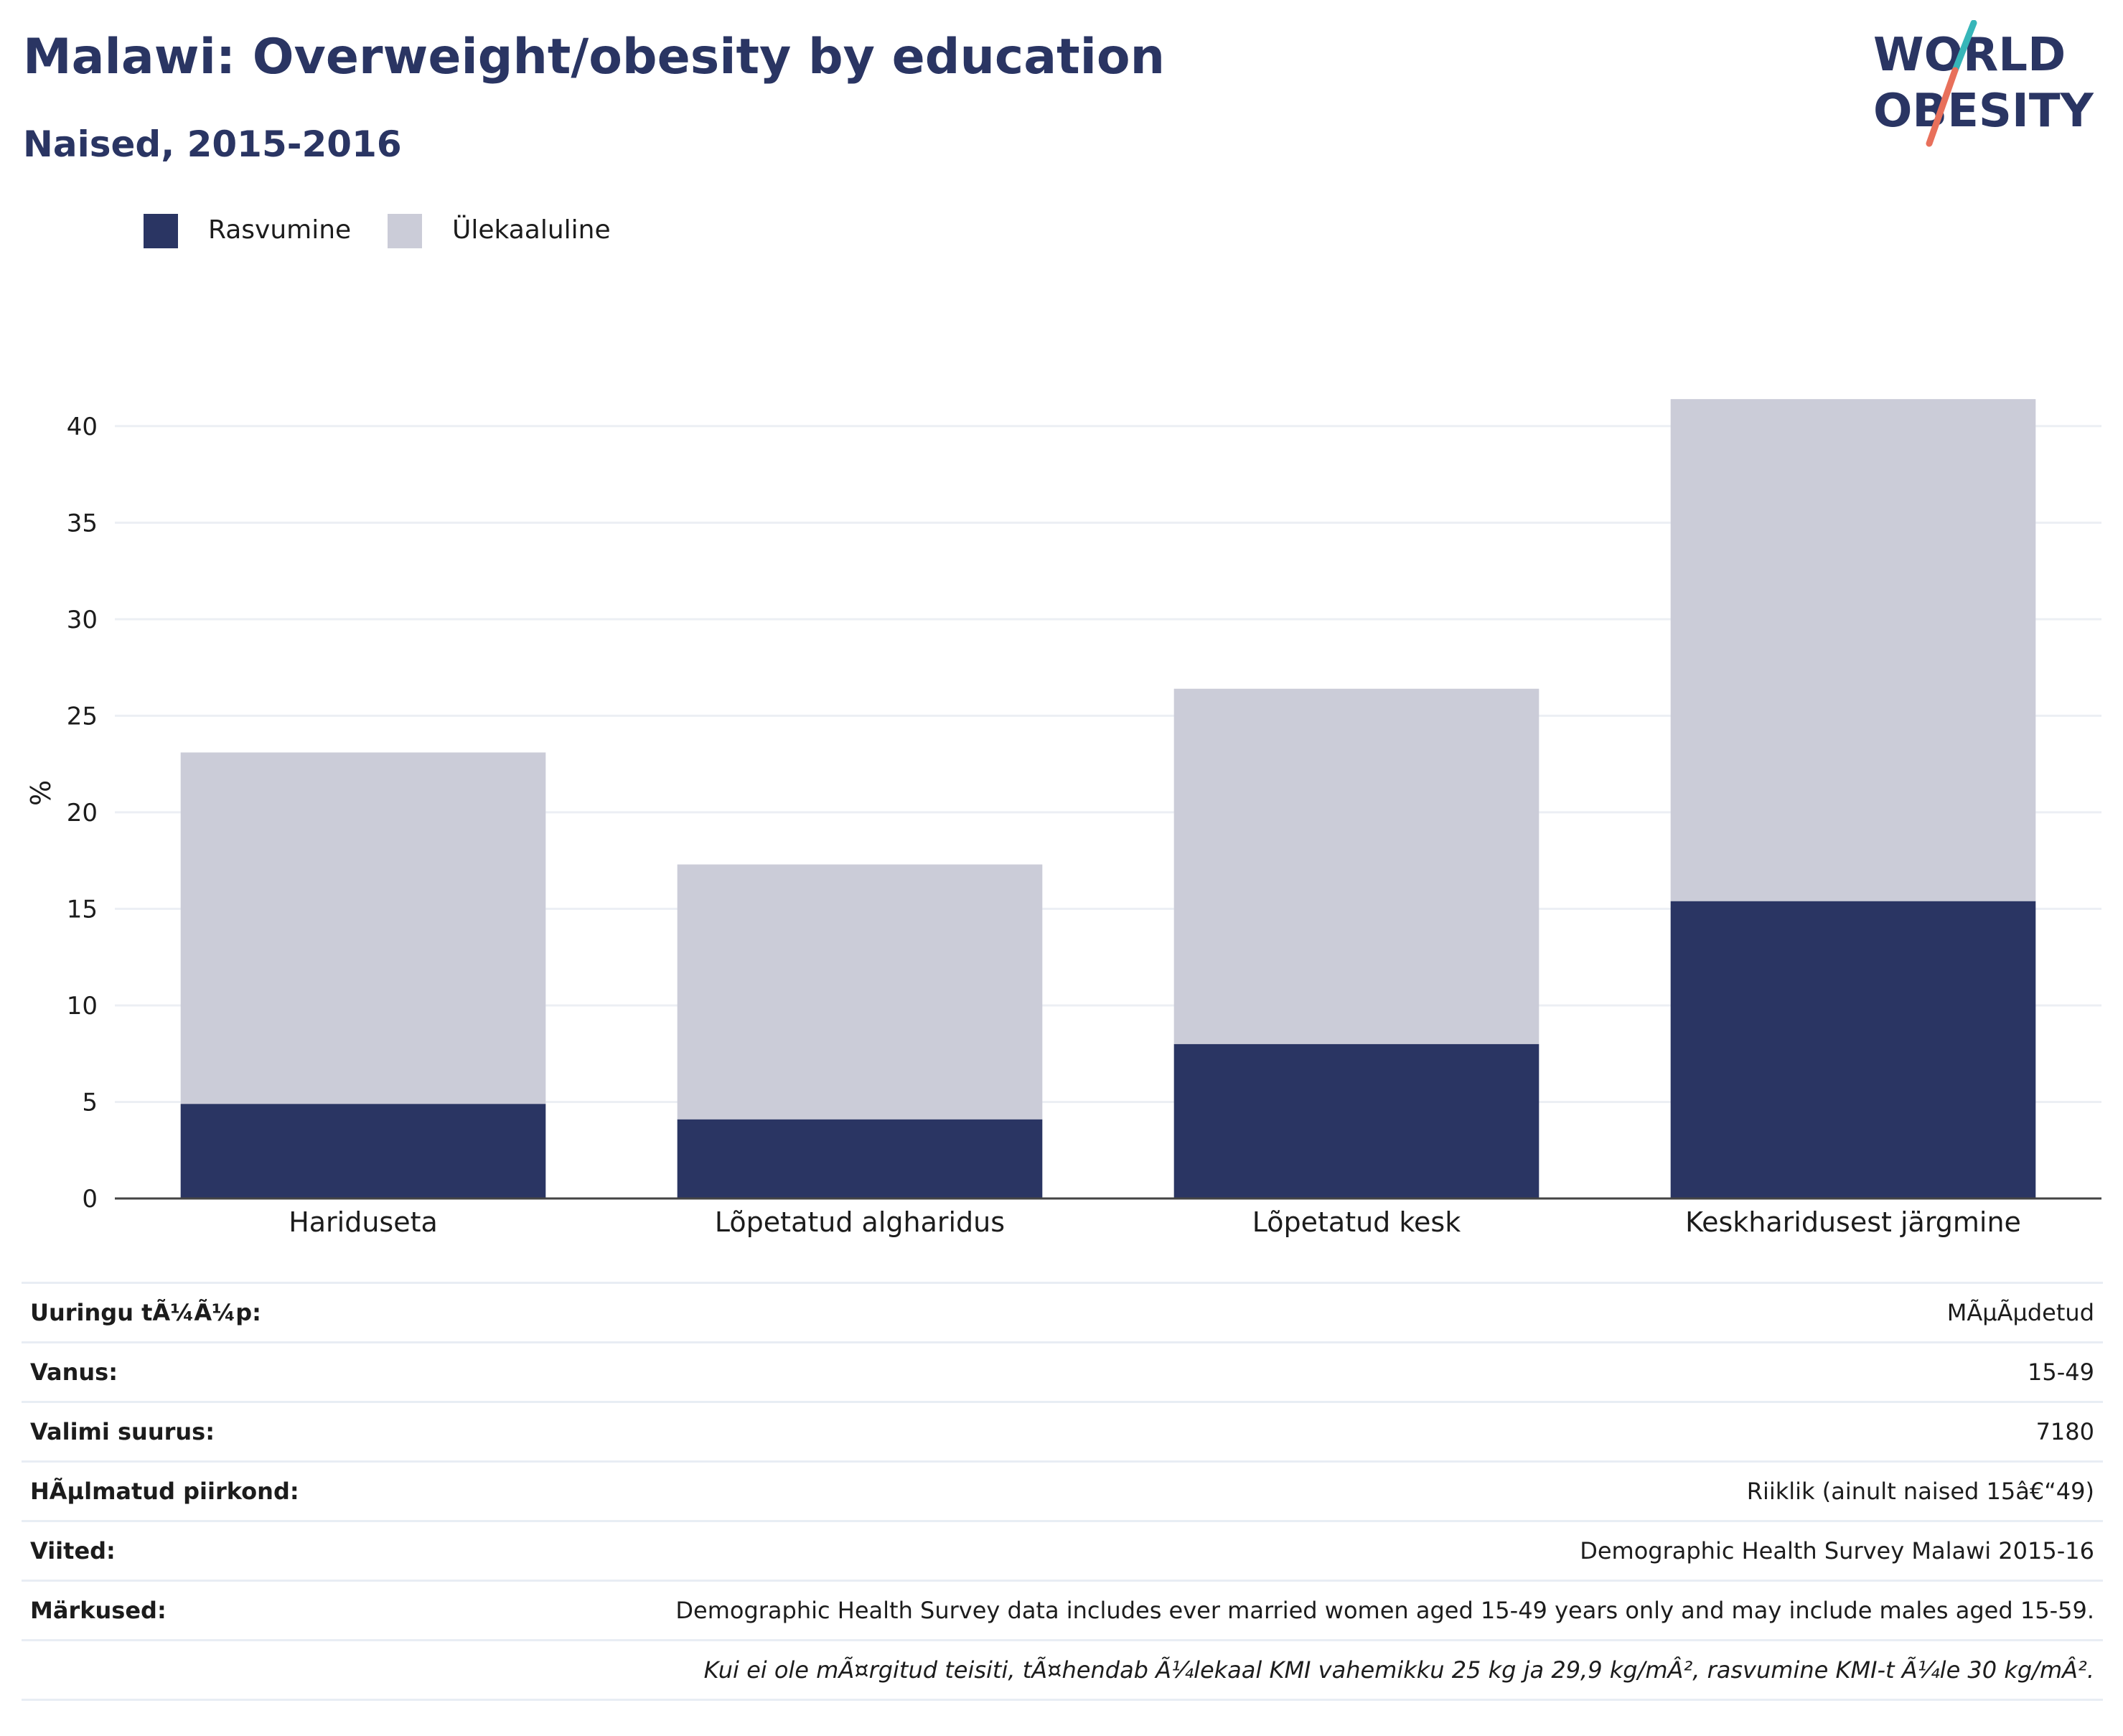  I want to click on info-key: Uuringu tÃ¼Ã¼p:, so click(194, 1312).